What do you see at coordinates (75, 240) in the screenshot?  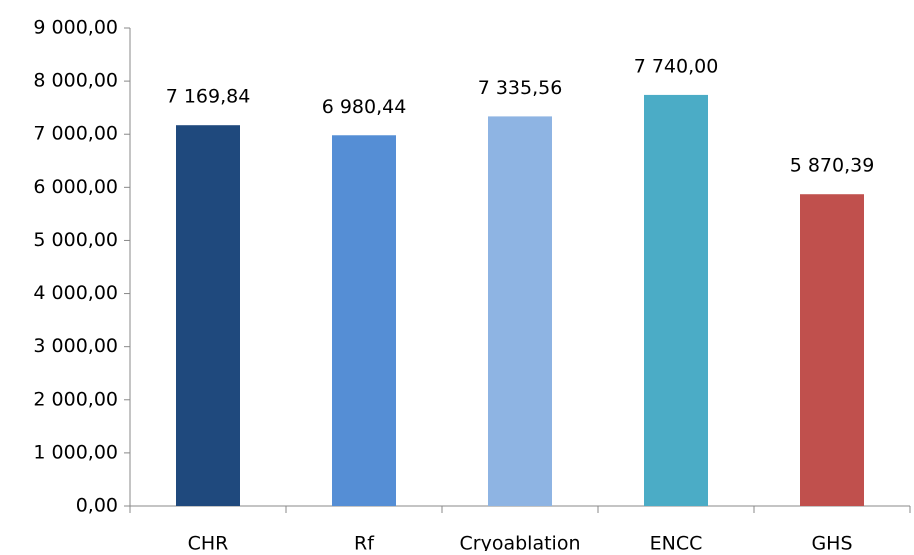 I see `y-tick-label: 5 000,00` at bounding box center [75, 240].